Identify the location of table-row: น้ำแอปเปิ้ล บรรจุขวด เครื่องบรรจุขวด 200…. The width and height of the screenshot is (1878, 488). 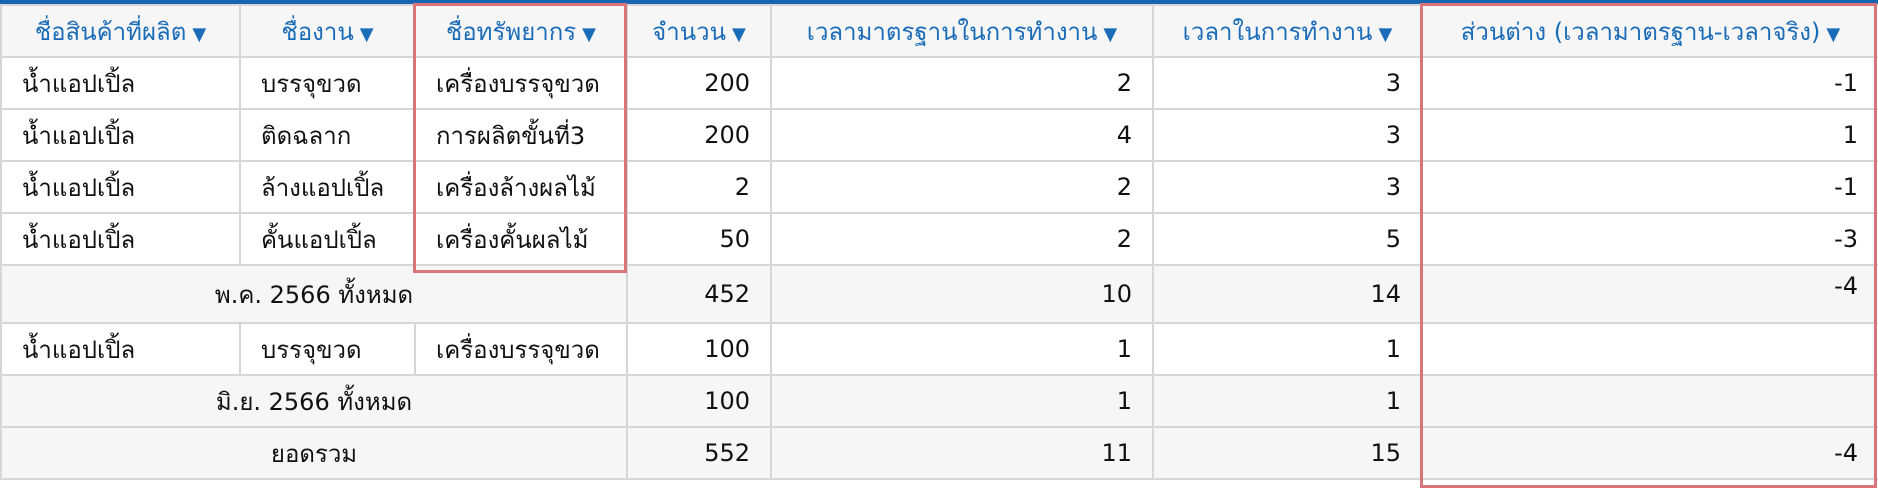
(939, 83).